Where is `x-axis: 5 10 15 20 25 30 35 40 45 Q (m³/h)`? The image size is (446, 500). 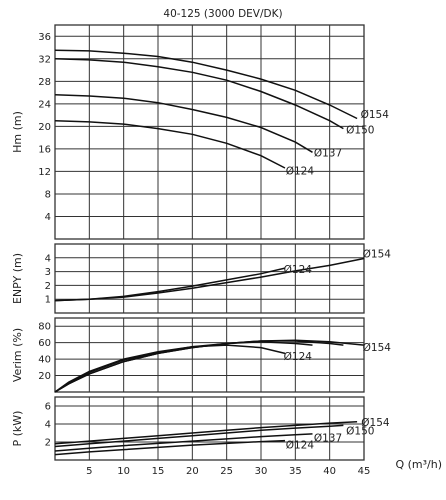
x-axis: 5 10 15 20 25 30 35 40 45 Q (m³/h) is located at coordinates (264, 467).